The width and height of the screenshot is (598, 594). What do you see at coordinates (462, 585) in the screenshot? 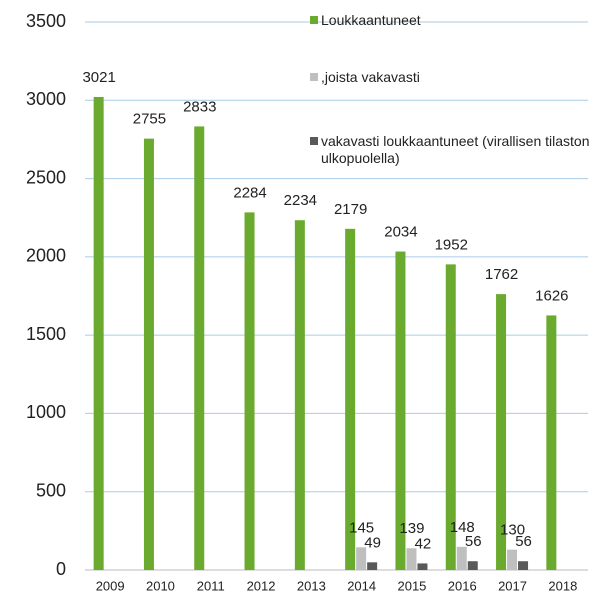
I see `x-tick-label: 2016` at bounding box center [462, 585].